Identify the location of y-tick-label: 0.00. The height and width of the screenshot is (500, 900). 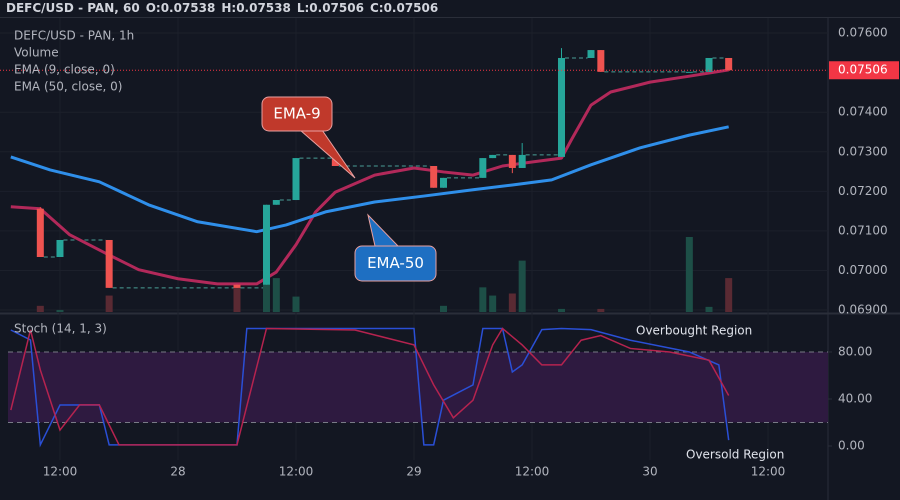
(851, 446).